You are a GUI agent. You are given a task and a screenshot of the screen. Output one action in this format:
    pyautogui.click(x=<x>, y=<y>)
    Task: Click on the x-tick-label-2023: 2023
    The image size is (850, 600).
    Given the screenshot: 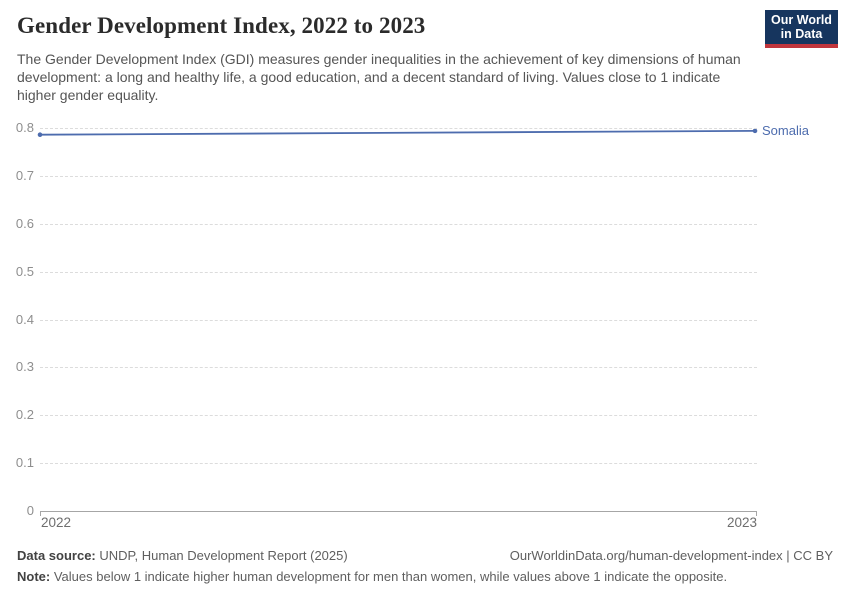 What is the action you would take?
    pyautogui.click(x=741, y=522)
    